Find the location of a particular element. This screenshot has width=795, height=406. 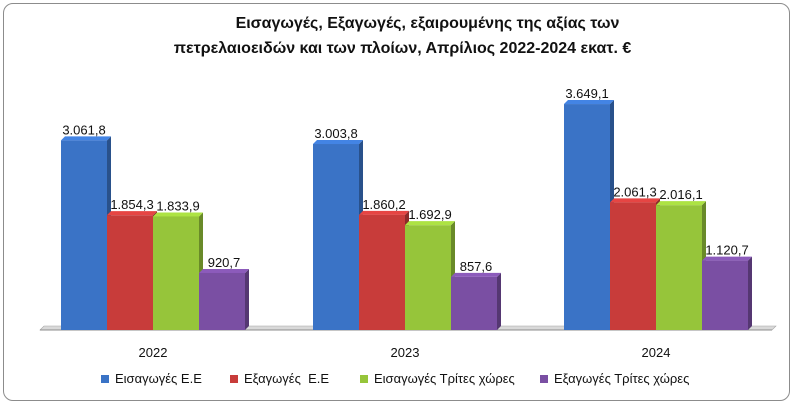

data-label-2022-series-2: 1.833,9 is located at coordinates (177, 205).